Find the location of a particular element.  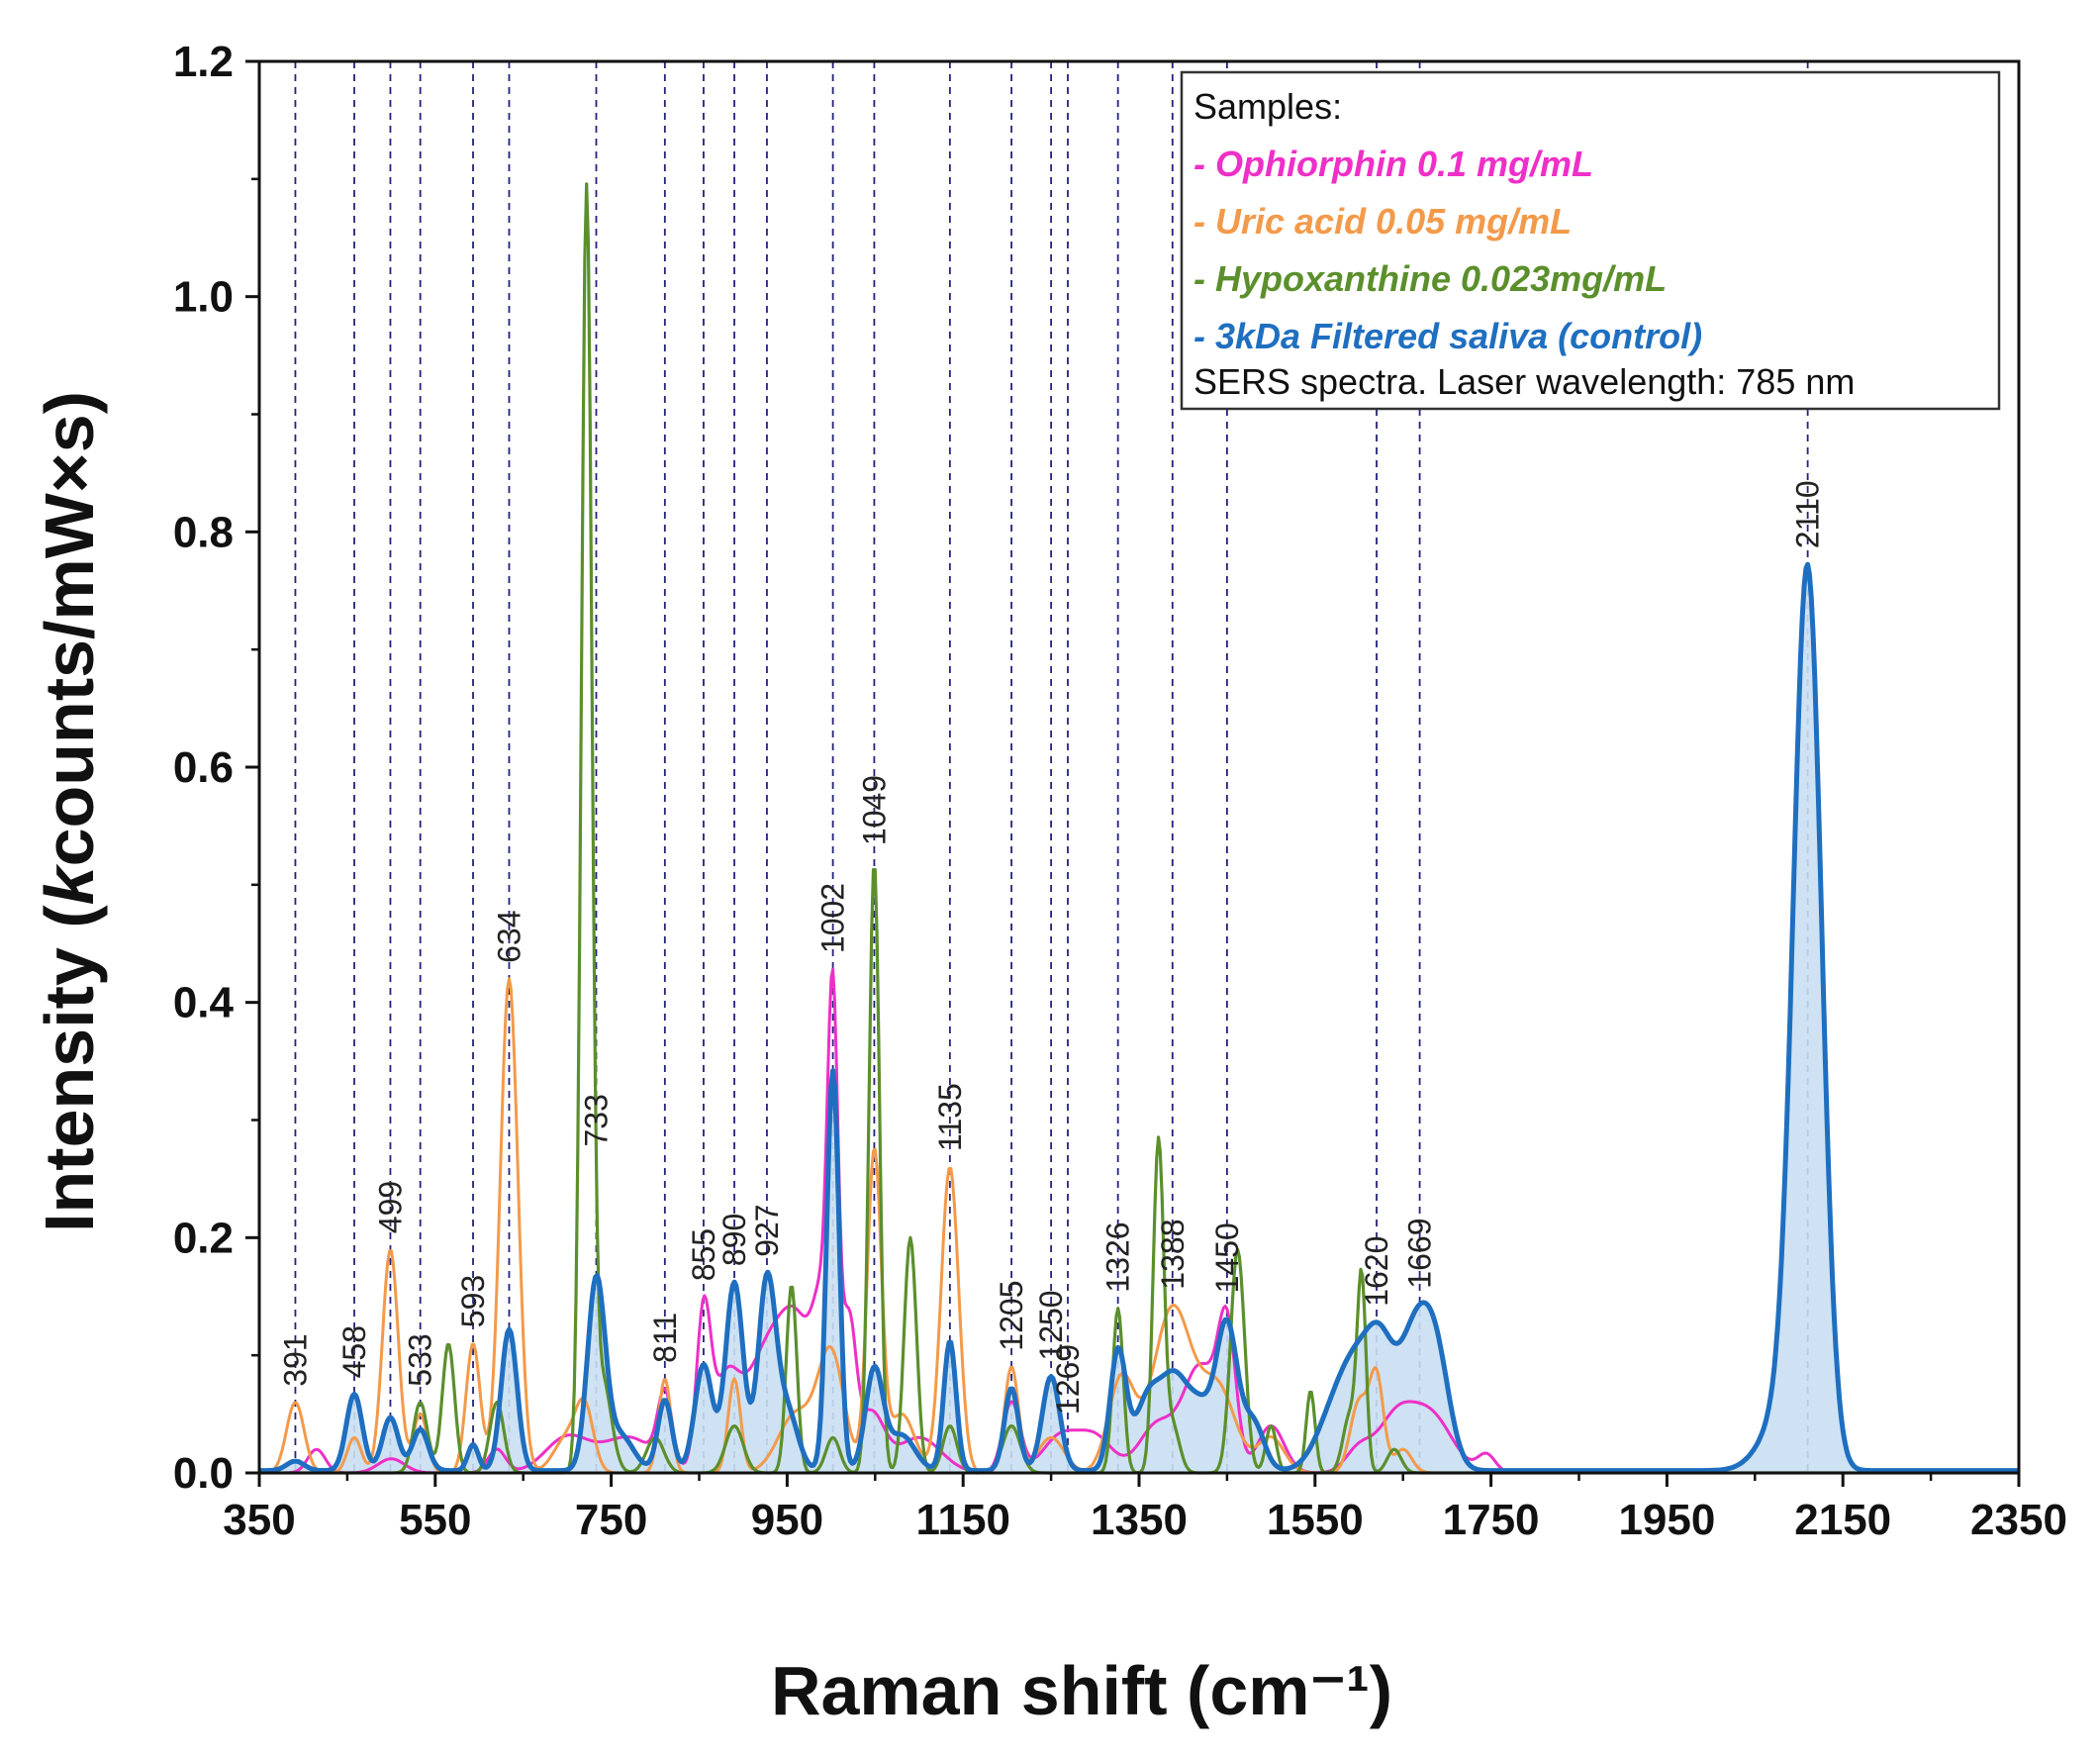

x-tick-label: 1550 is located at coordinates (1316, 1520).